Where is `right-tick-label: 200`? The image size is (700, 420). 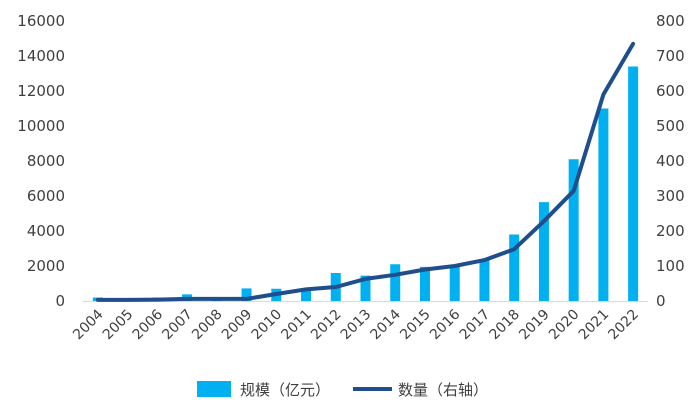 right-tick-label: 200 is located at coordinates (670, 231).